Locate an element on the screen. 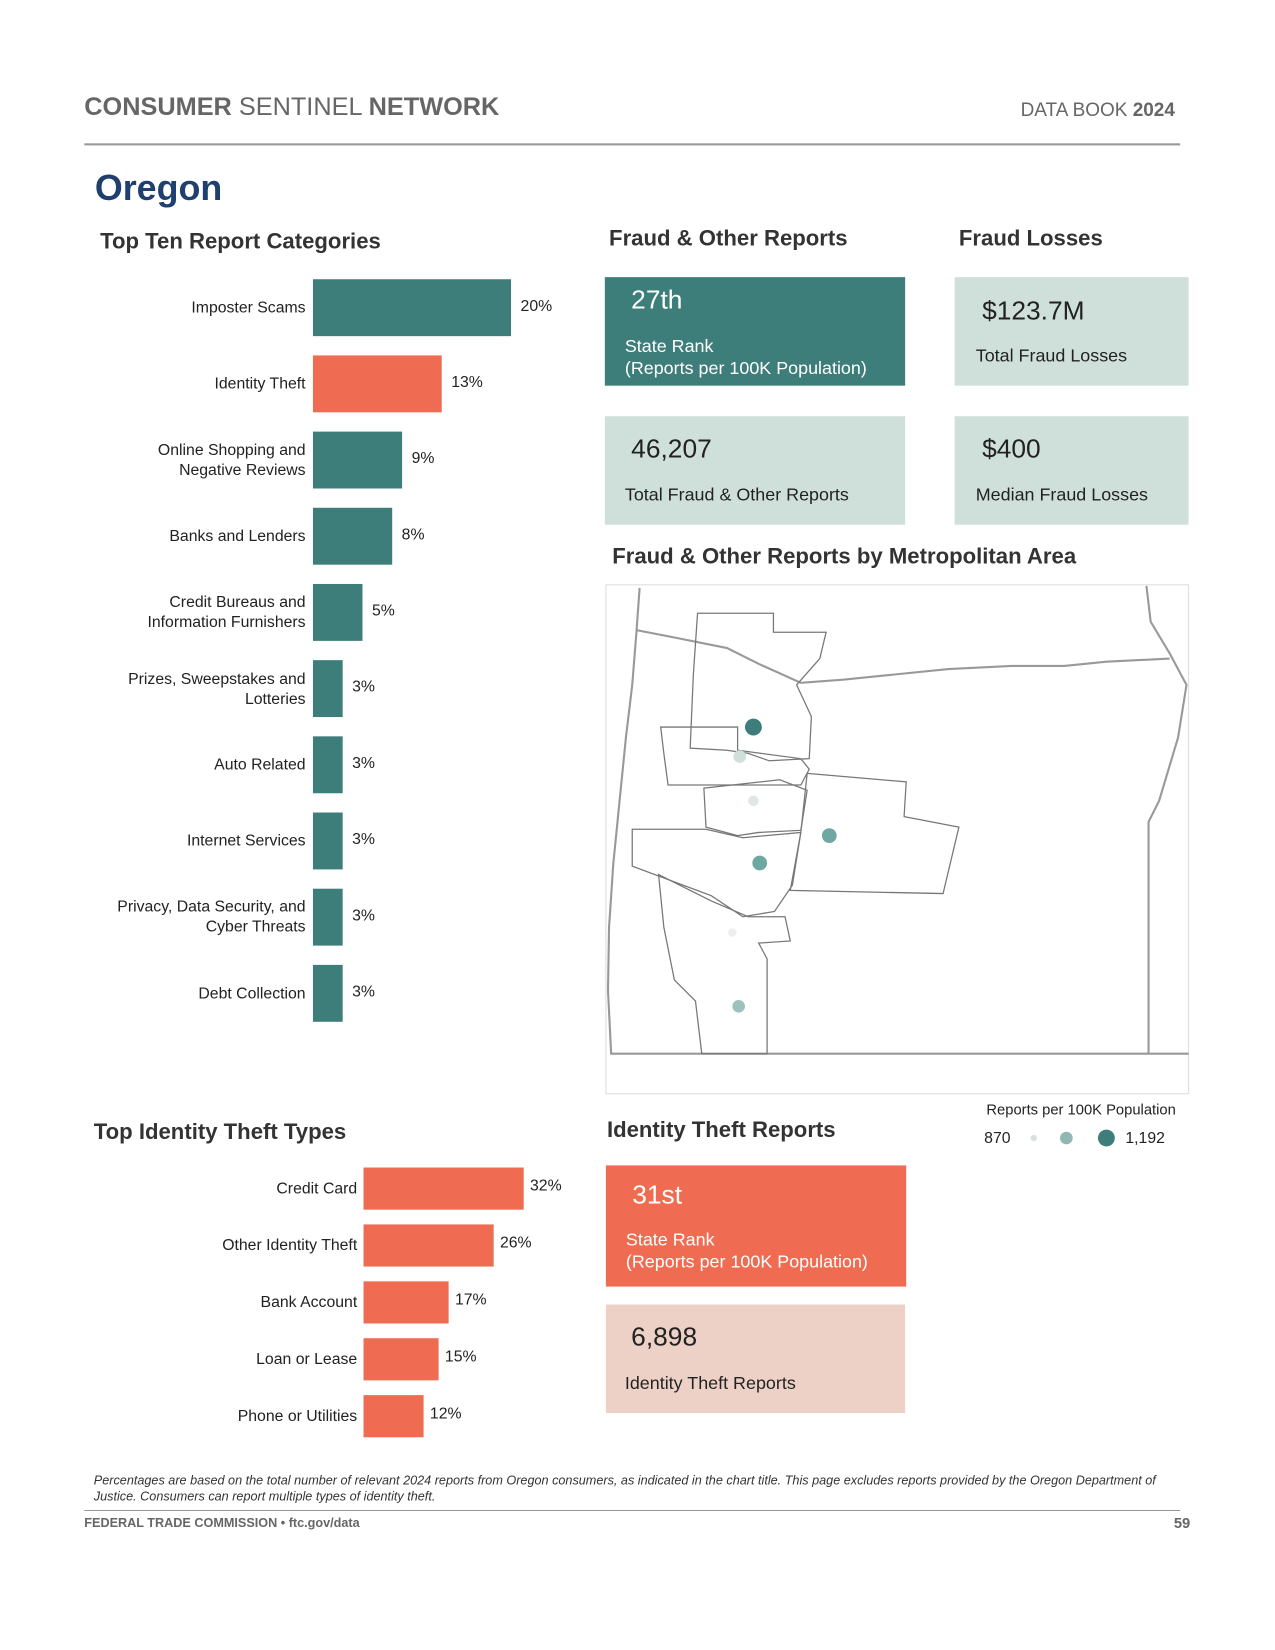 The height and width of the screenshot is (1650, 1275). header-word: NETWORK is located at coordinates (434, 107).